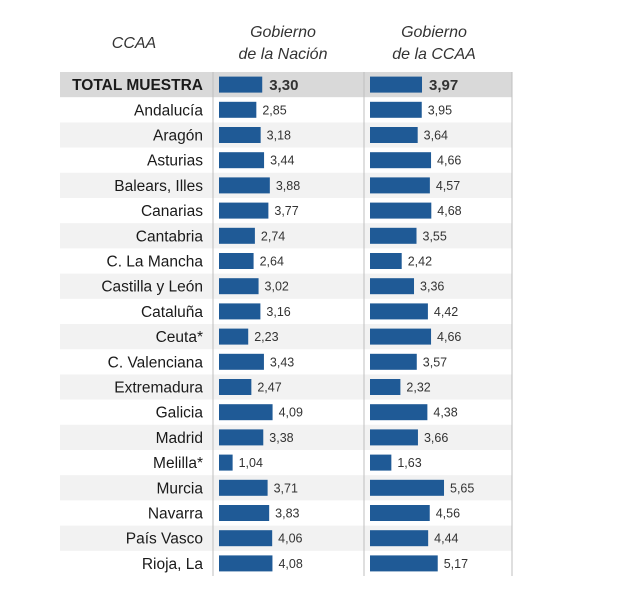  I want to click on value-label-gobierno-de-la-ccaa-c-valenciana: 3,57, so click(435, 362).